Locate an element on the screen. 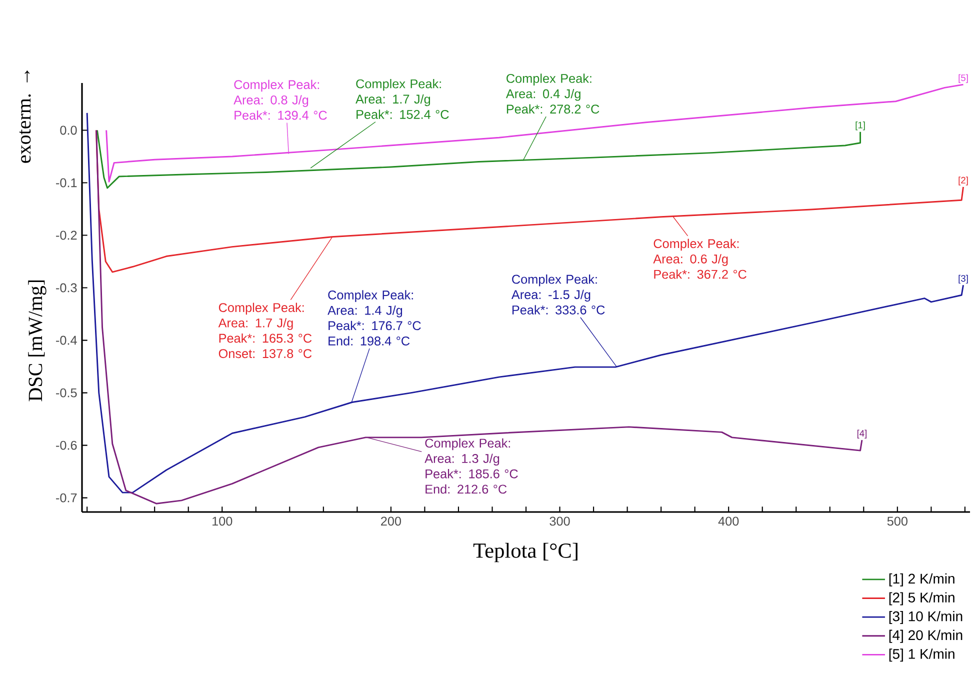  annotation: Complex Peak: Area: 0.8 J/g Peak*: 139.4 °C is located at coordinates (280, 100).